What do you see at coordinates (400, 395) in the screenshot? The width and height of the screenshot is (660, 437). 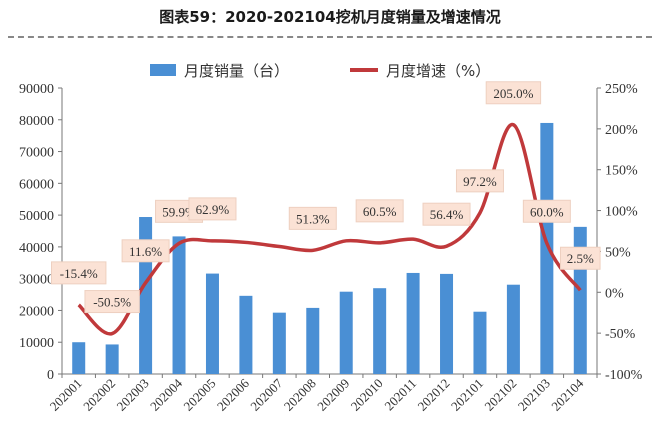 I see `x-tick-label: 202011` at bounding box center [400, 395].